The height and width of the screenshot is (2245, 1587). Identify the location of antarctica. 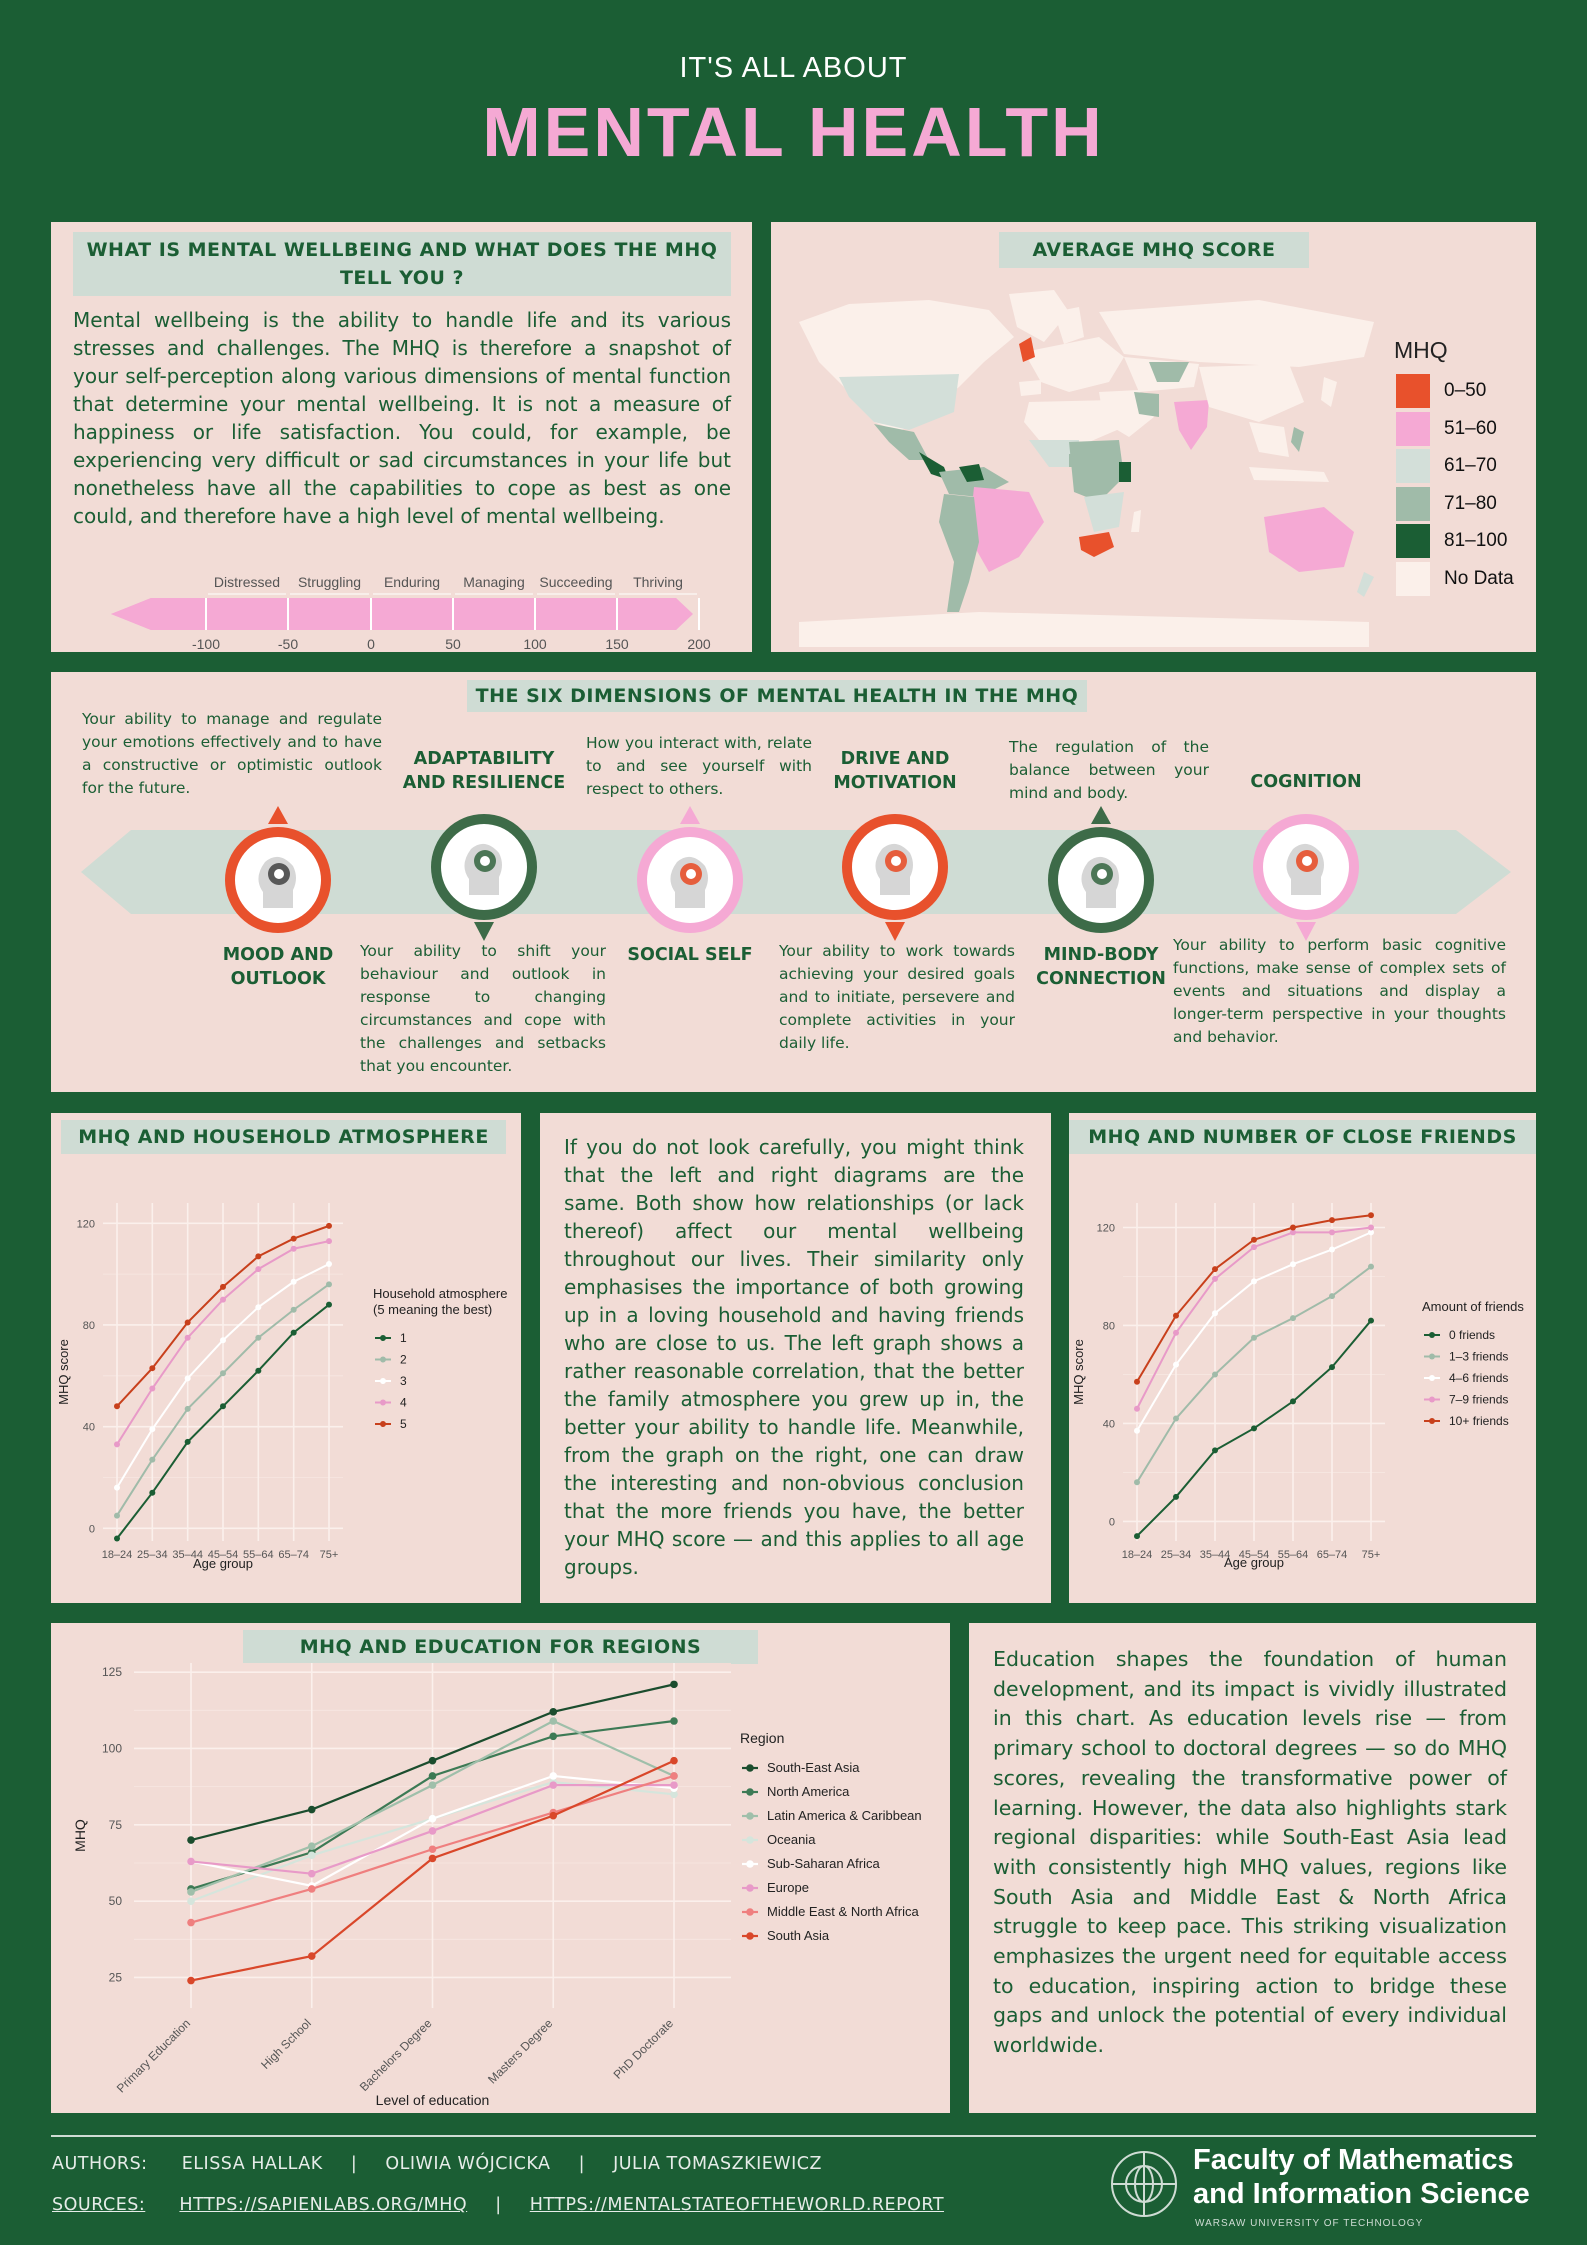
(1084, 629).